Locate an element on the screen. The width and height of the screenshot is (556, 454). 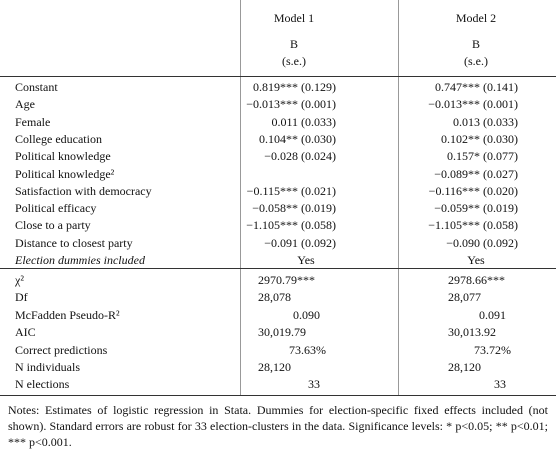
row-label: Distance to closest party is located at coordinates (74, 242).